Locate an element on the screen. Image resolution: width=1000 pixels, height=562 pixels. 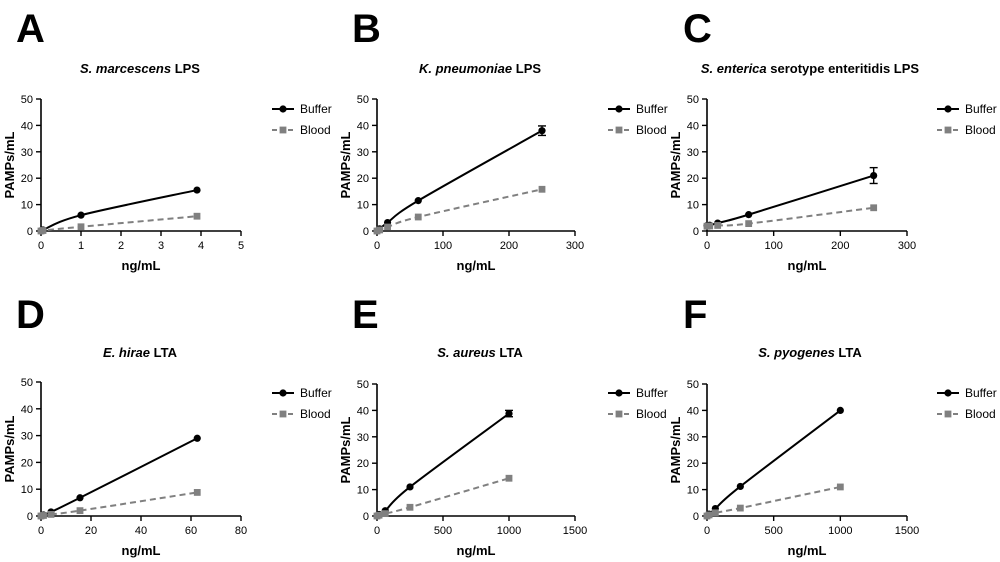
chart-title: S. aureus LTA is located at coordinates (480, 352).